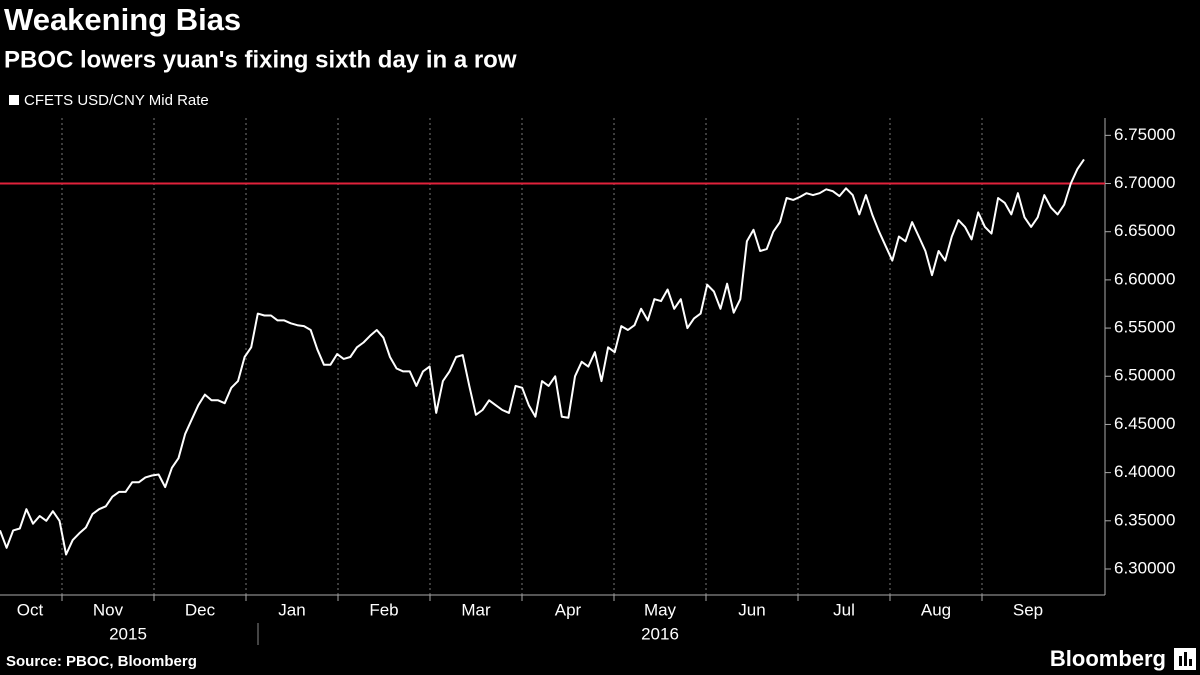 The image size is (1200, 675). Describe the element at coordinates (1144, 519) in the screenshot. I see `y-tick-label: 6.35000` at that location.